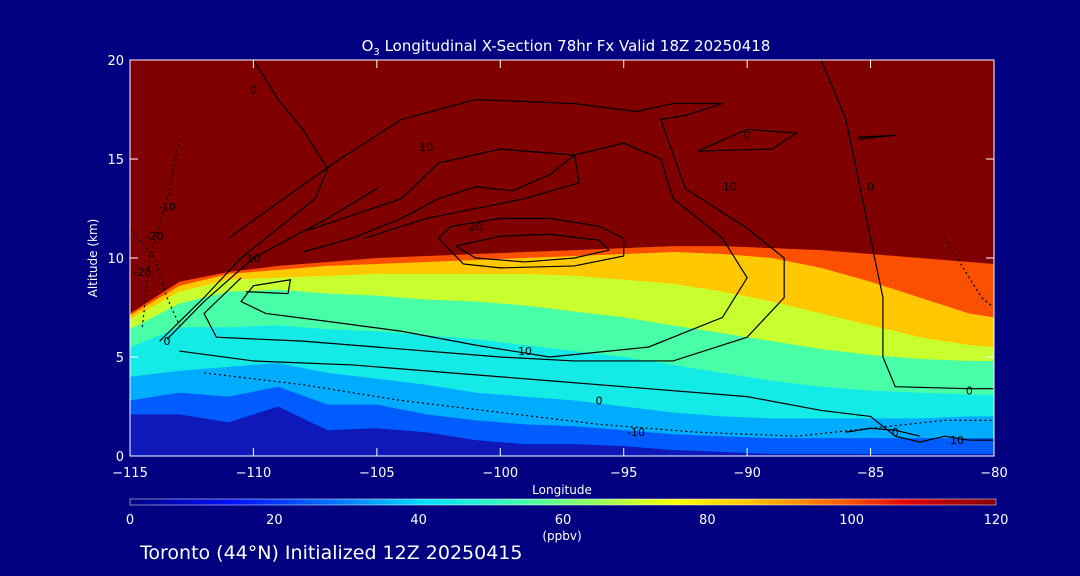 This screenshot has width=1080, height=576. What do you see at coordinates (993, 473) in the screenshot?
I see `x-tick-label: −80` at bounding box center [993, 473].